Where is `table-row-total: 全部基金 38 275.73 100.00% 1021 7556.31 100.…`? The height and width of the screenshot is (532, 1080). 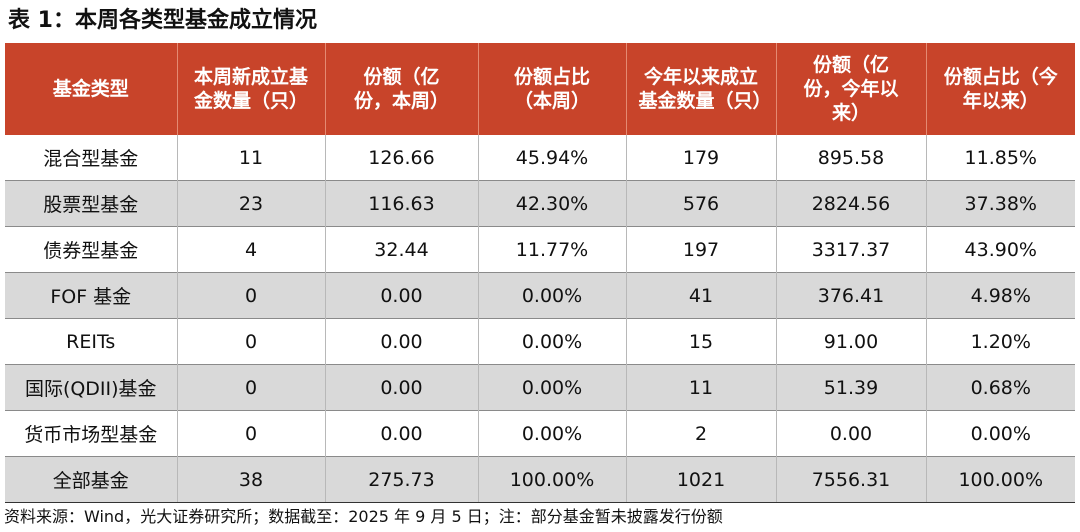 table-row-total: 全部基金 38 275.73 100.00% 1021 7556.31 100.… is located at coordinates (540, 479).